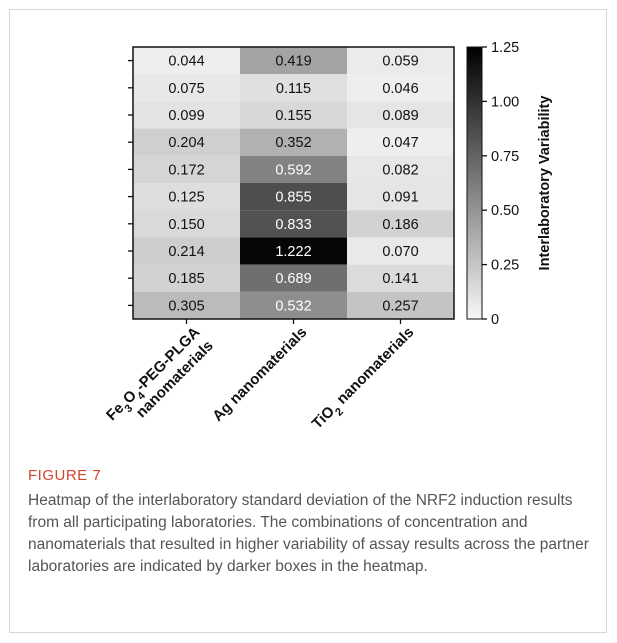  I want to click on cell-value-label: 0.305, so click(186, 306).